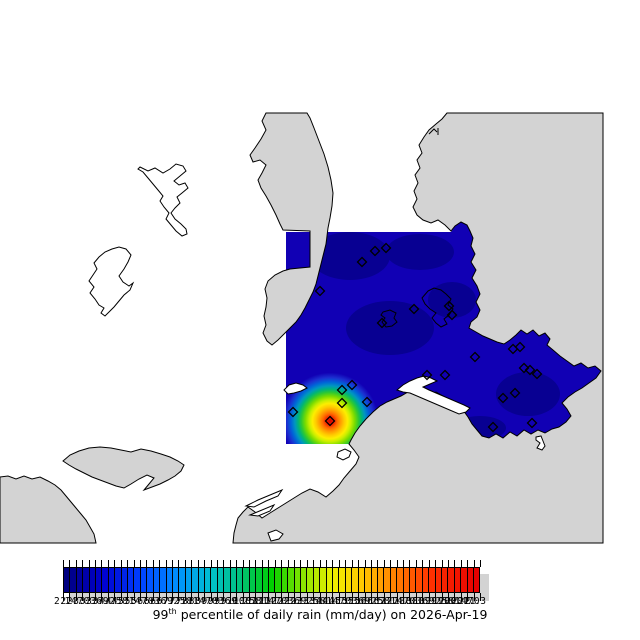 This screenshot has height=640, width=640. Describe the element at coordinates (183, 601) in the screenshot. I see `colorbar-tick-label: 7.8` at that location.